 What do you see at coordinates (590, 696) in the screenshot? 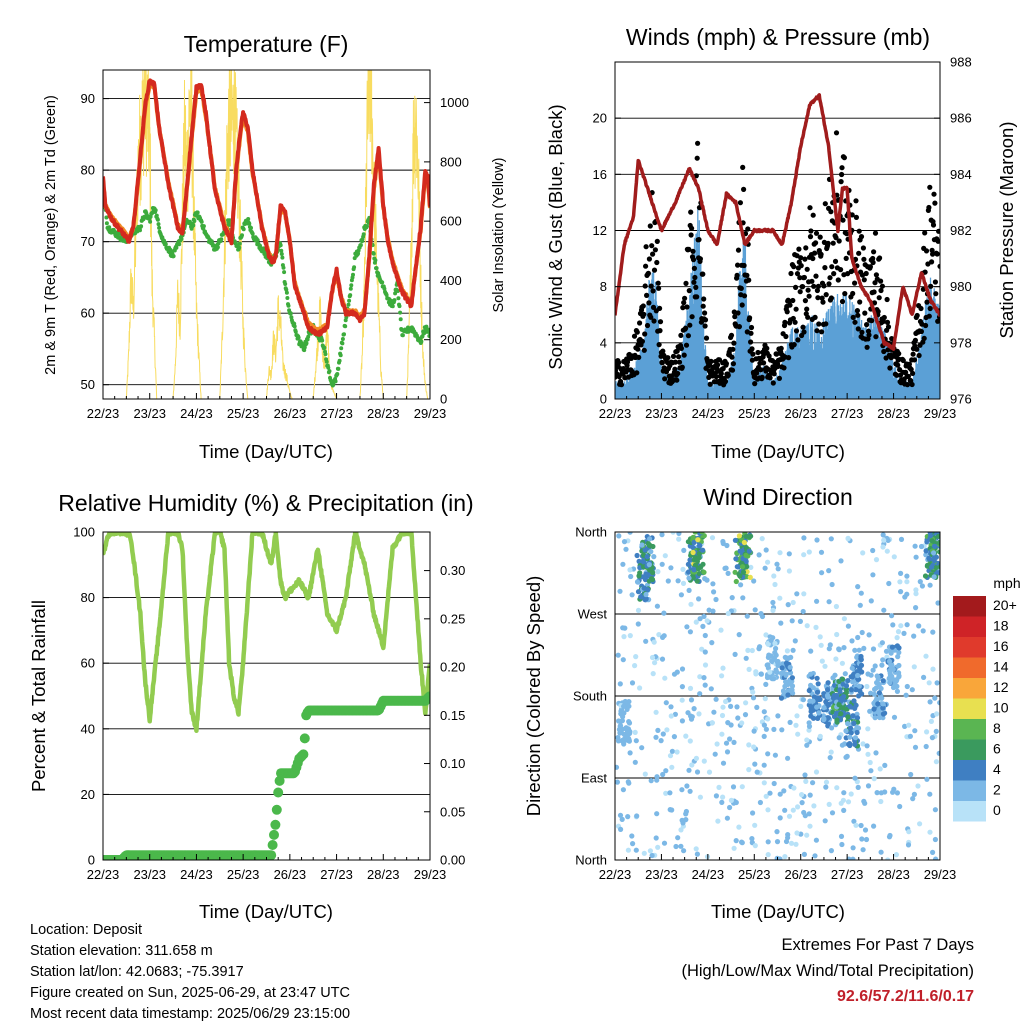
I see `y-tick-label: South` at bounding box center [590, 696].